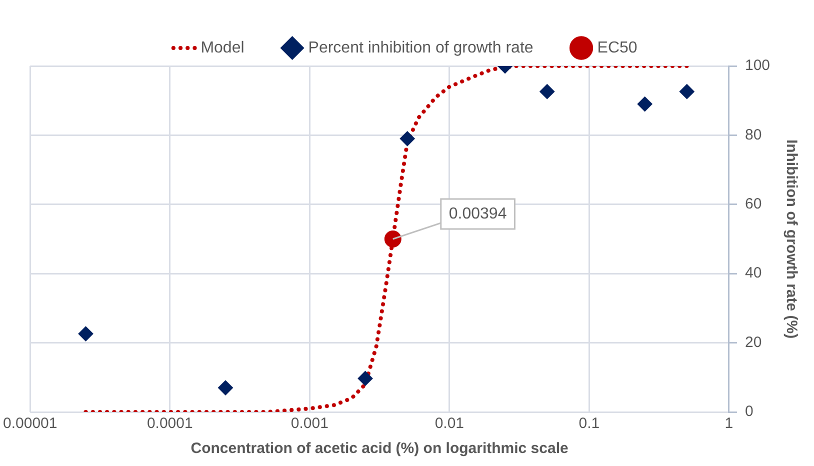 Image resolution: width=814 pixels, height=466 pixels. Describe the element at coordinates (309, 423) in the screenshot. I see `x-tick-label: 0.001` at that location.